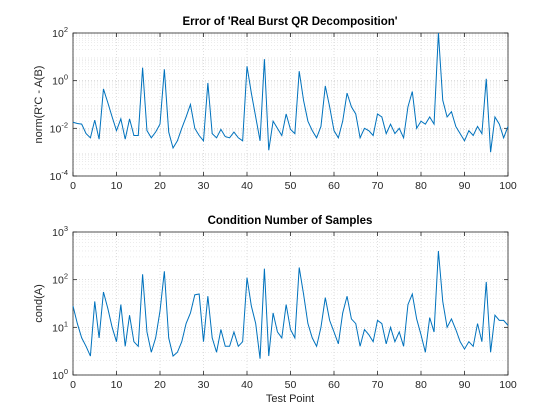 Image resolution: width=560 pixels, height=420 pixels. Describe the element at coordinates (60, 231) in the screenshot. I see `chart-condition-y-tick-label: 10³` at that location.